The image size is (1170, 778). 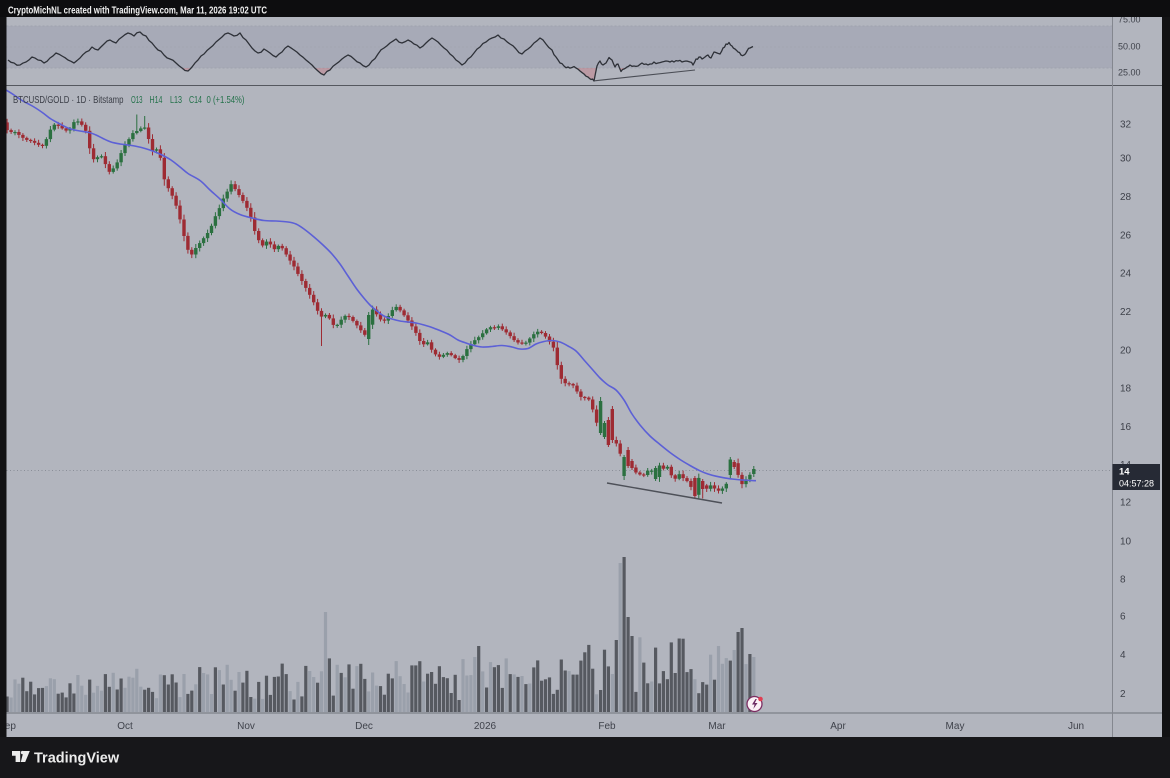 I want to click on svg-text: 0 (+1.54%), so click(x=226, y=100).